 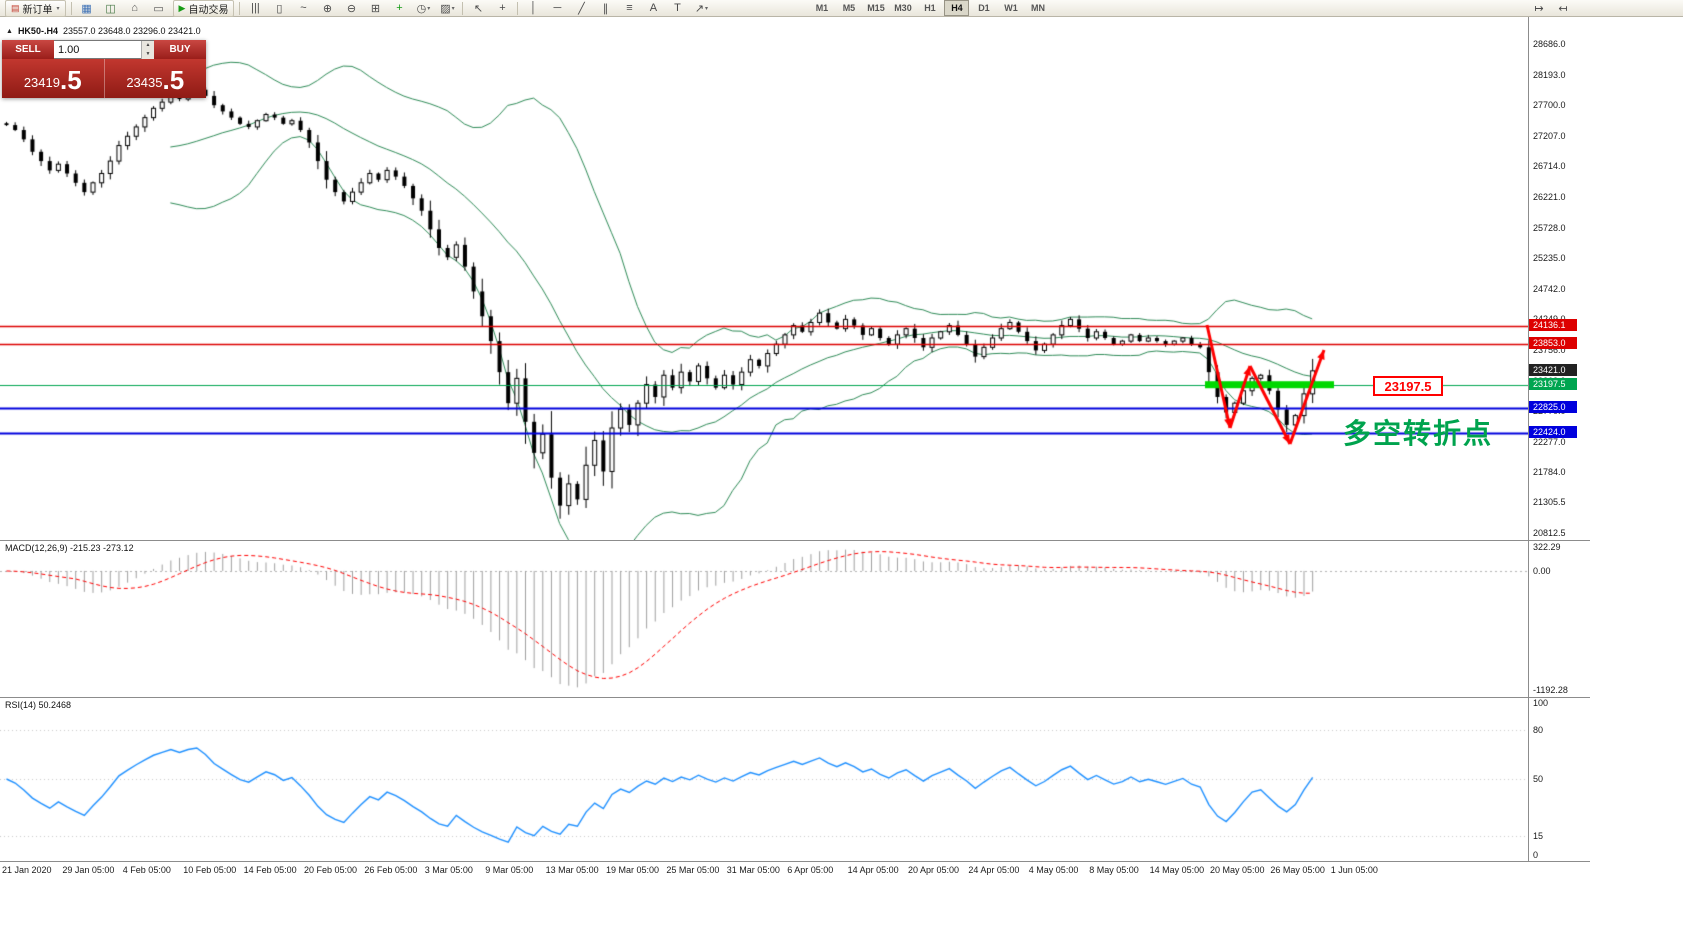 I want to click on time-axis-label: 20 Feb 05:00, so click(x=331, y=870).